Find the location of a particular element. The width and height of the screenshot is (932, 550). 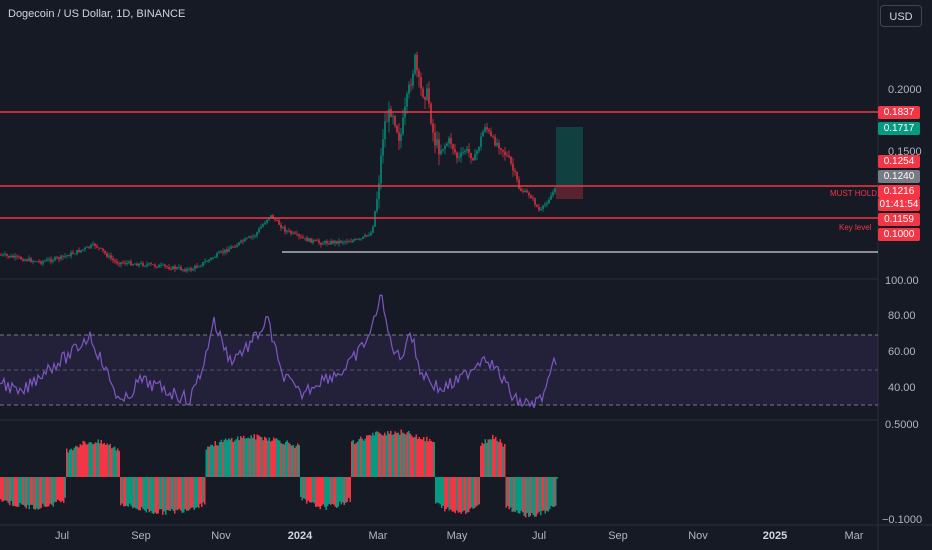

price-tag-0.1000: 0.1000 is located at coordinates (899, 234).